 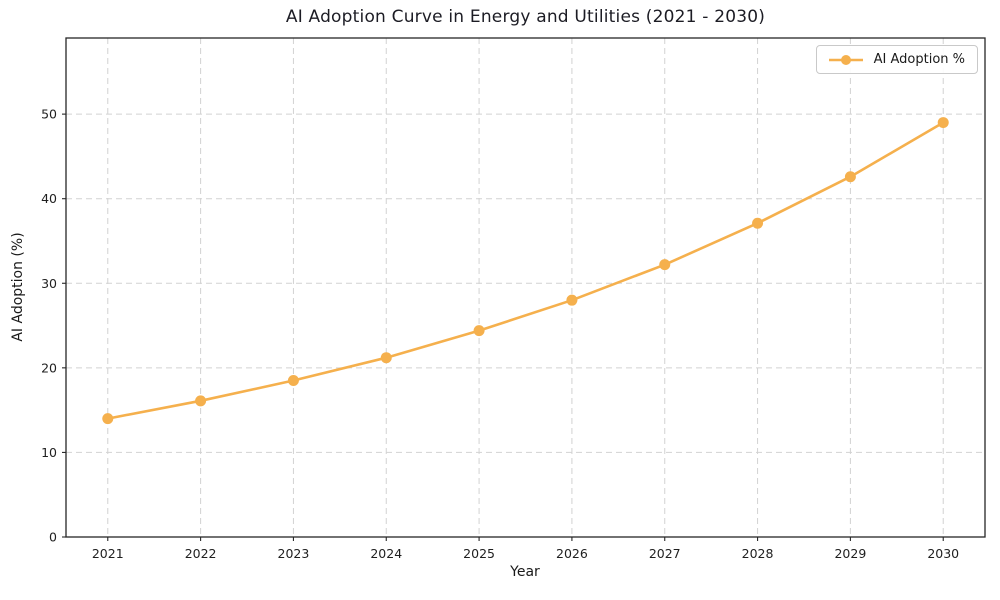 What do you see at coordinates (758, 553) in the screenshot?
I see `x-tick-label: 2028` at bounding box center [758, 553].